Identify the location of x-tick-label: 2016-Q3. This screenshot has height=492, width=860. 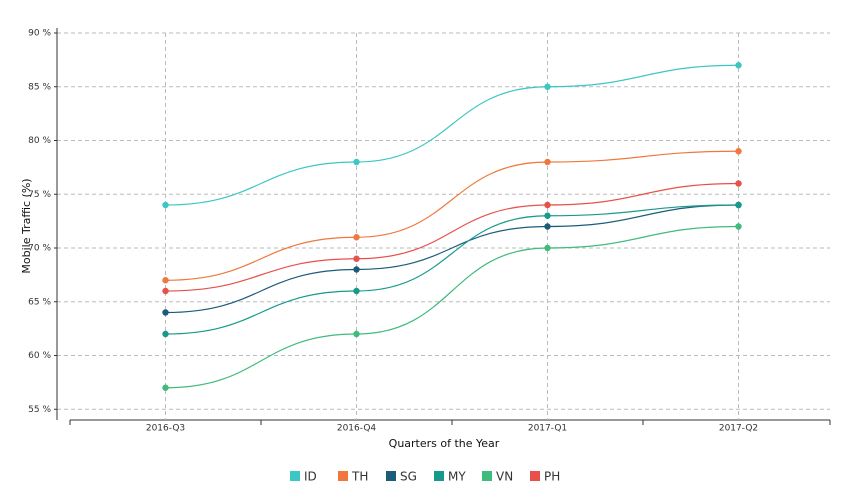
(165, 429).